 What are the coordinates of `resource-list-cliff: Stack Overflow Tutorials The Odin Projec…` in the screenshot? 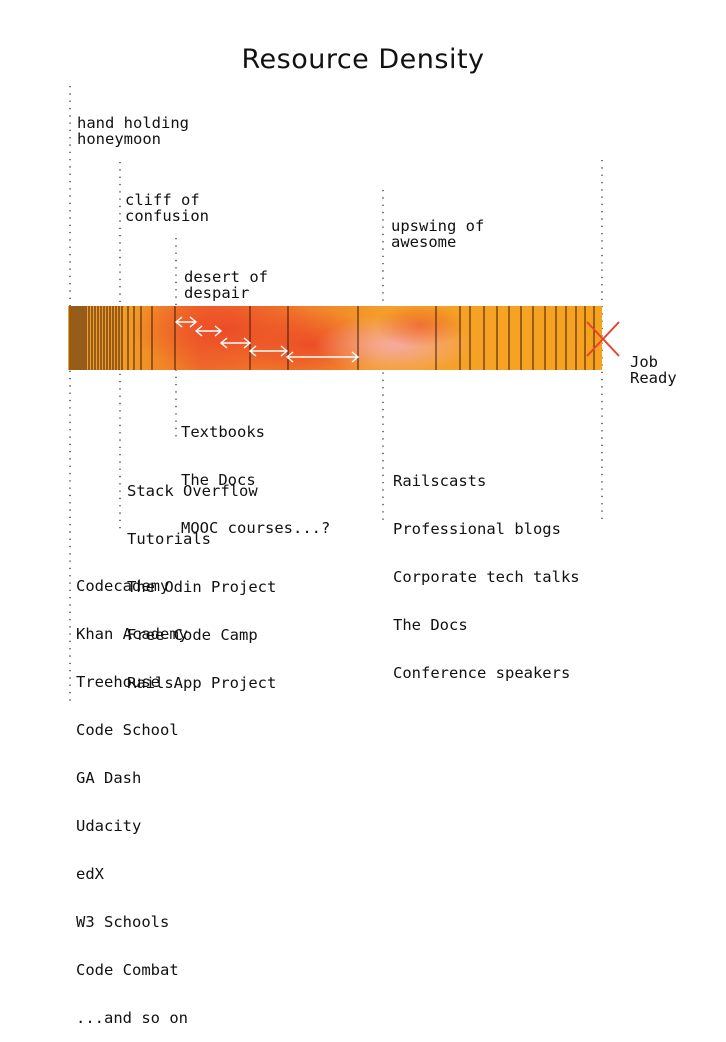 It's located at (201, 579).